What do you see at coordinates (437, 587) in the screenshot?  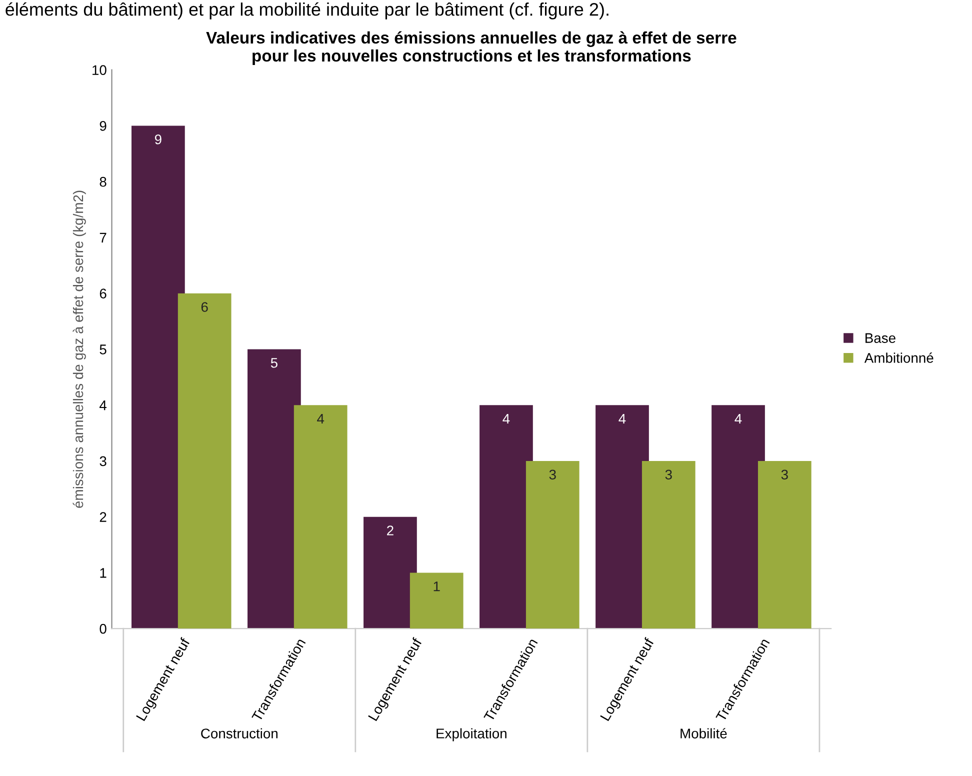 I see `data-label: 1` at bounding box center [437, 587].